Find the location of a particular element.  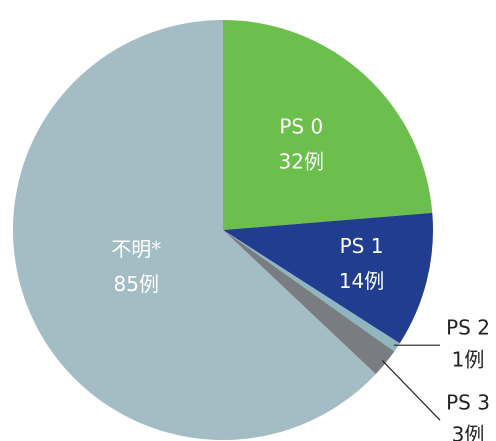

slice-value-label: 32例 is located at coordinates (301, 162).